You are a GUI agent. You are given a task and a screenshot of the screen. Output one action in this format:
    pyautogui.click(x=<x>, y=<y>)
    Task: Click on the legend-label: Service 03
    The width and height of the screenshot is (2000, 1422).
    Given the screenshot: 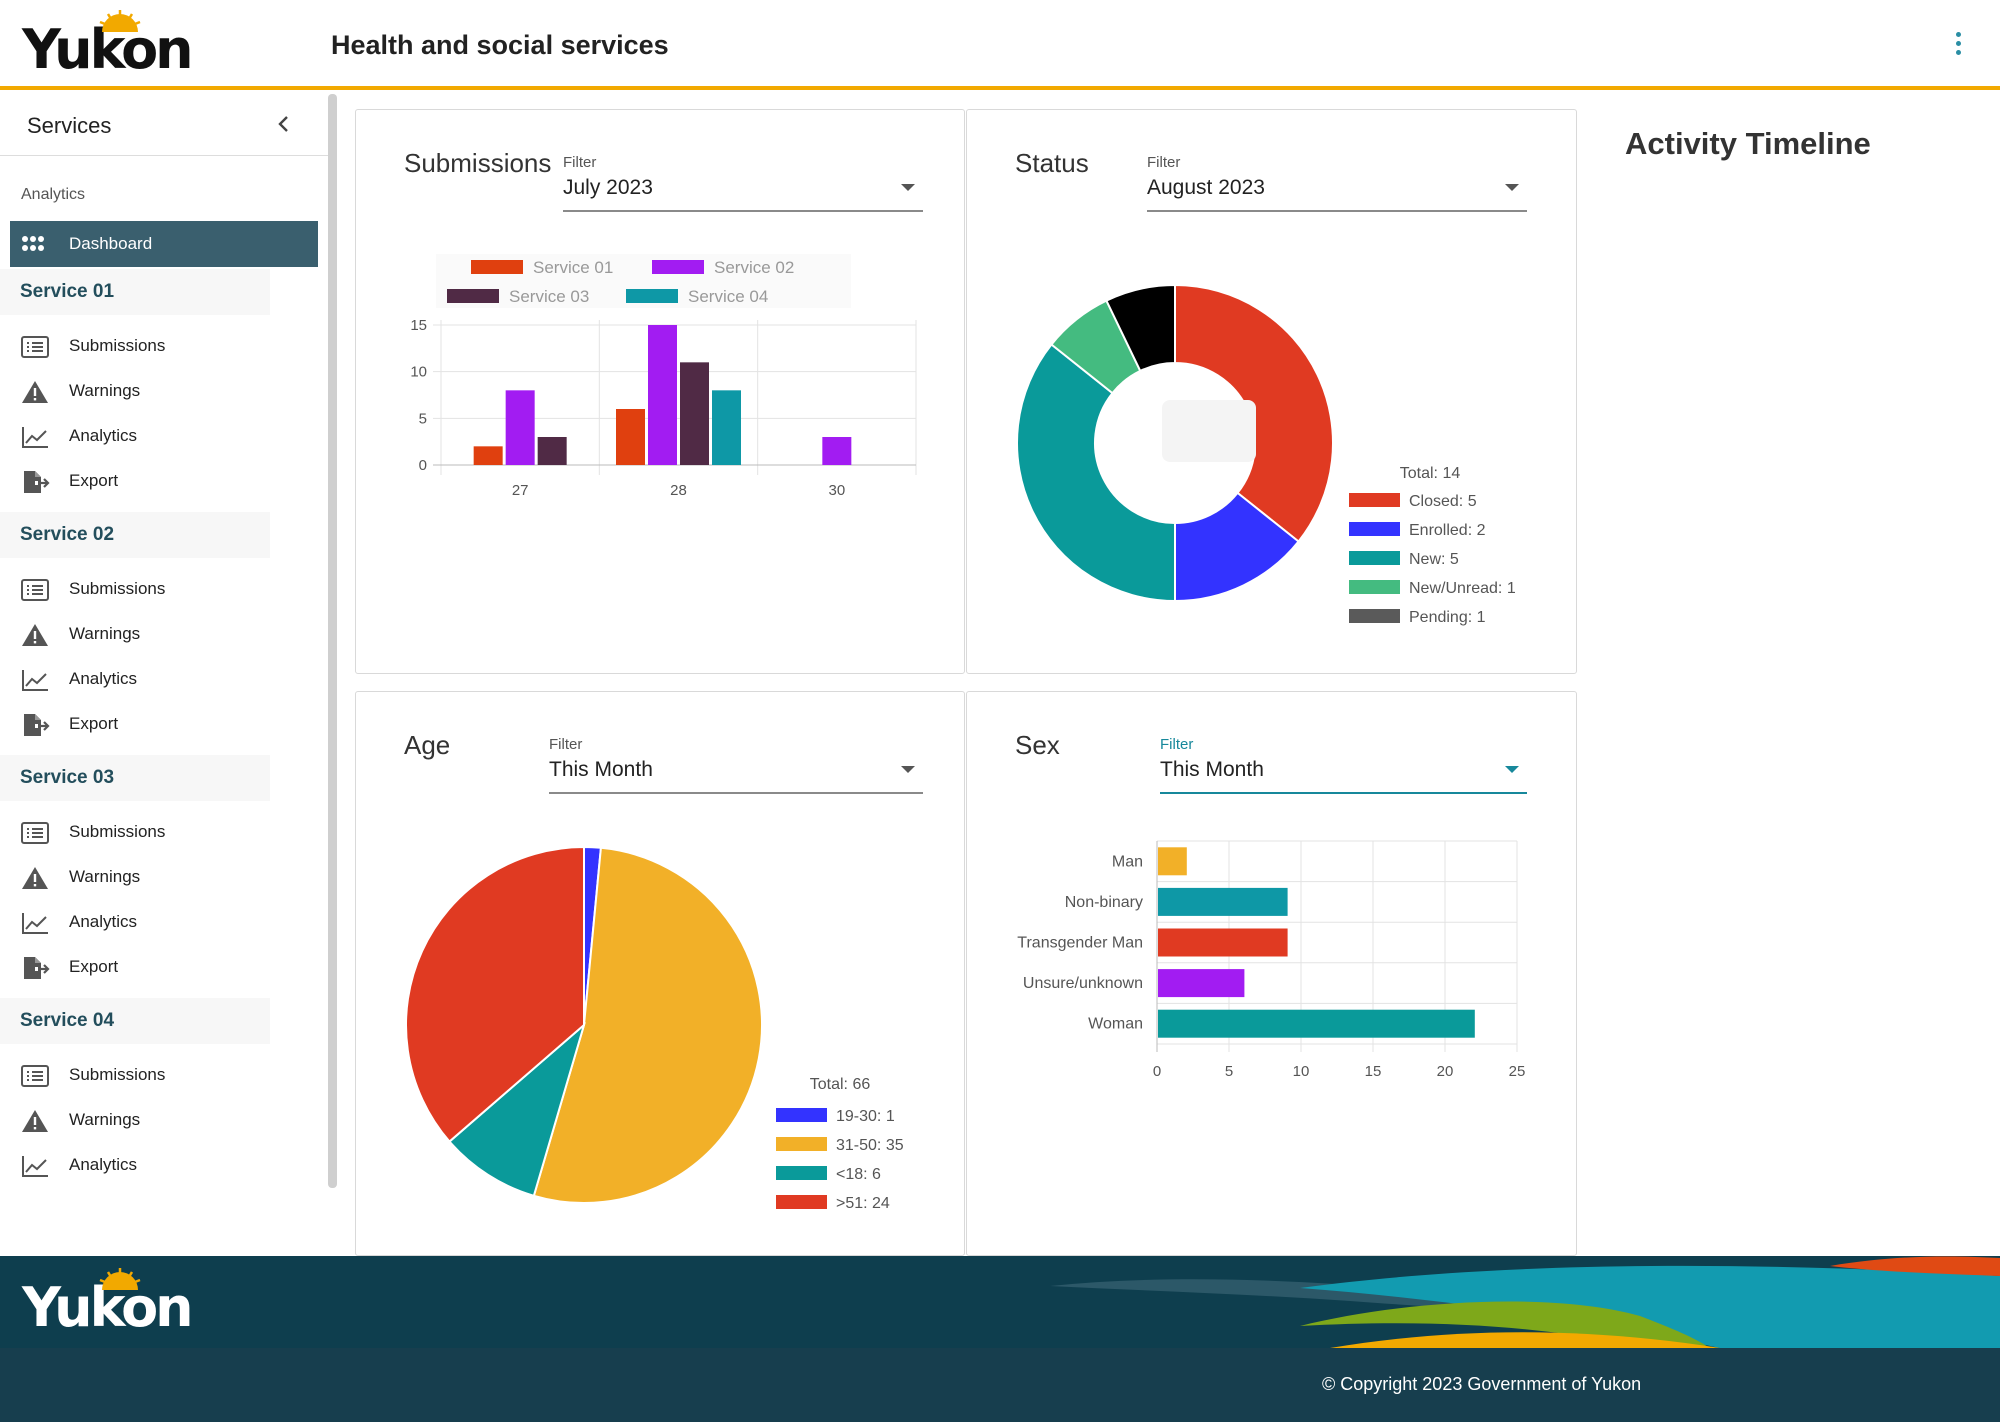 What is the action you would take?
    pyautogui.click(x=549, y=296)
    